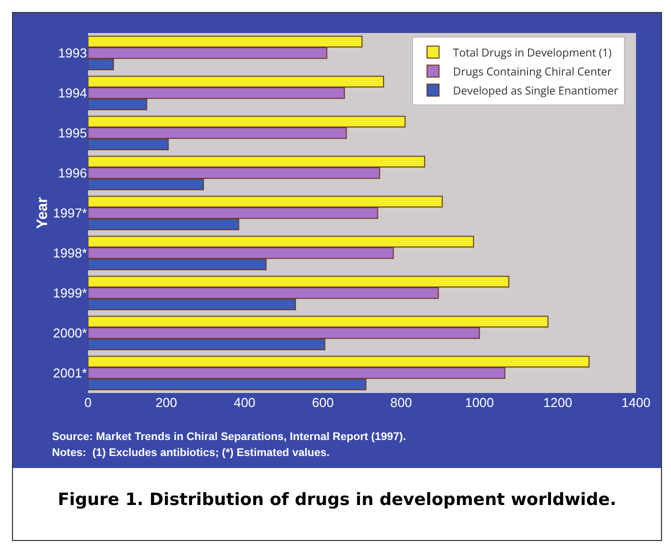  I want to click on y-tick-label: 1997*, so click(70, 213).